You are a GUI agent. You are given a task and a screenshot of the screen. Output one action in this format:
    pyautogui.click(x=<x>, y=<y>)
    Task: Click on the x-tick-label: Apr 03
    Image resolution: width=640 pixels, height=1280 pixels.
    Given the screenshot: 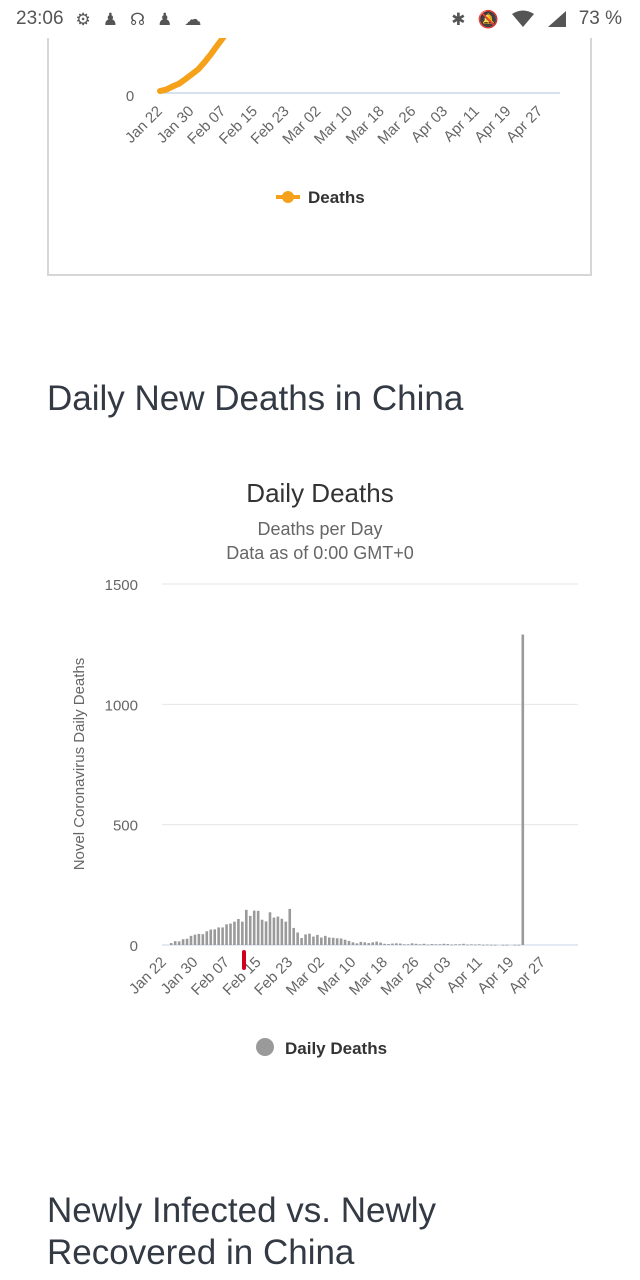 What is the action you would take?
    pyautogui.click(x=432, y=975)
    